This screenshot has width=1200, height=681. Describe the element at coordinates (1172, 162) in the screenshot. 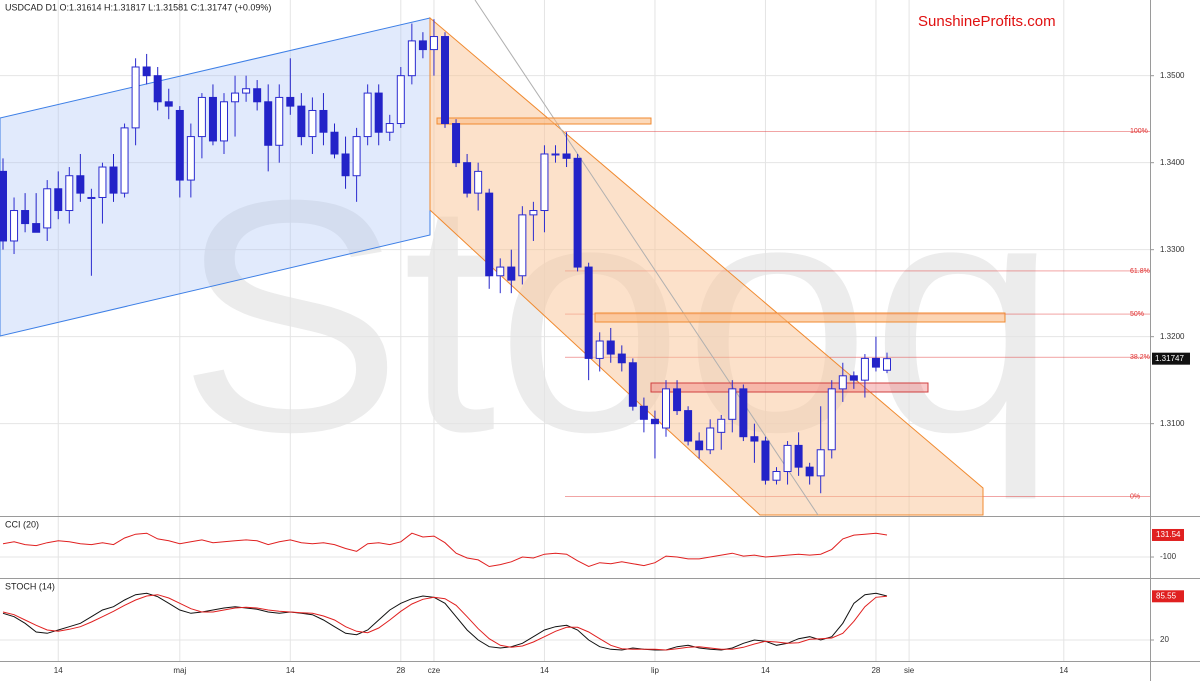

I see `y-tick-label: 1.3400` at that location.